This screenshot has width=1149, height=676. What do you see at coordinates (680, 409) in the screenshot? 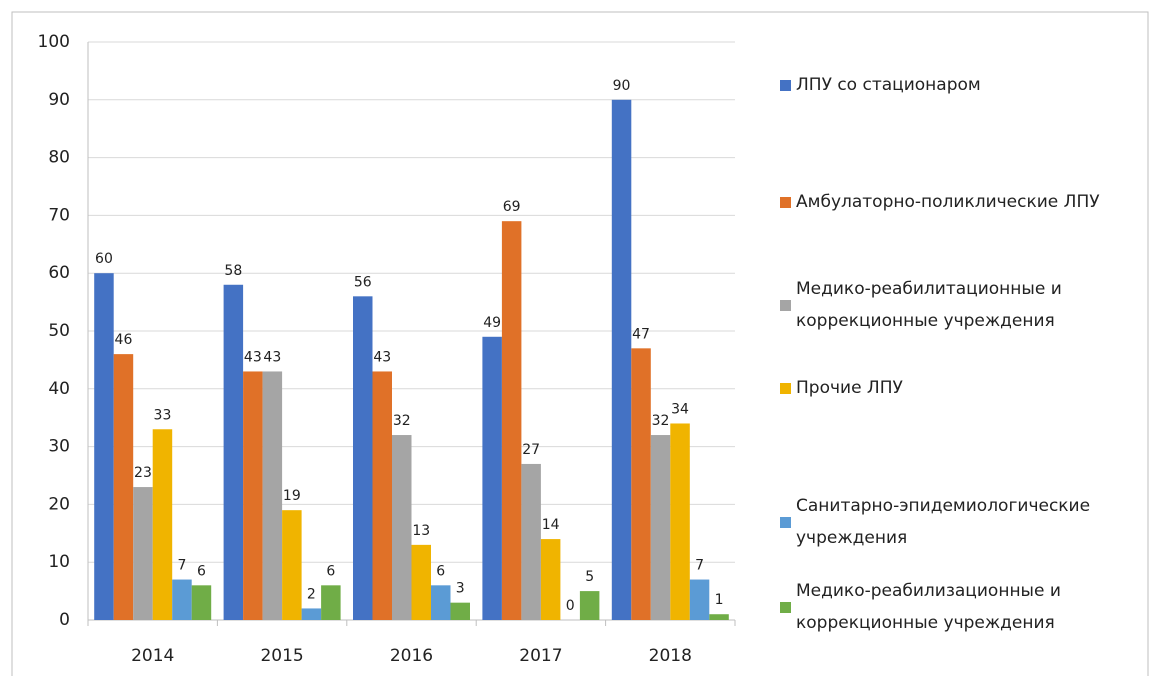
I see `value-label: 34` at bounding box center [680, 409].